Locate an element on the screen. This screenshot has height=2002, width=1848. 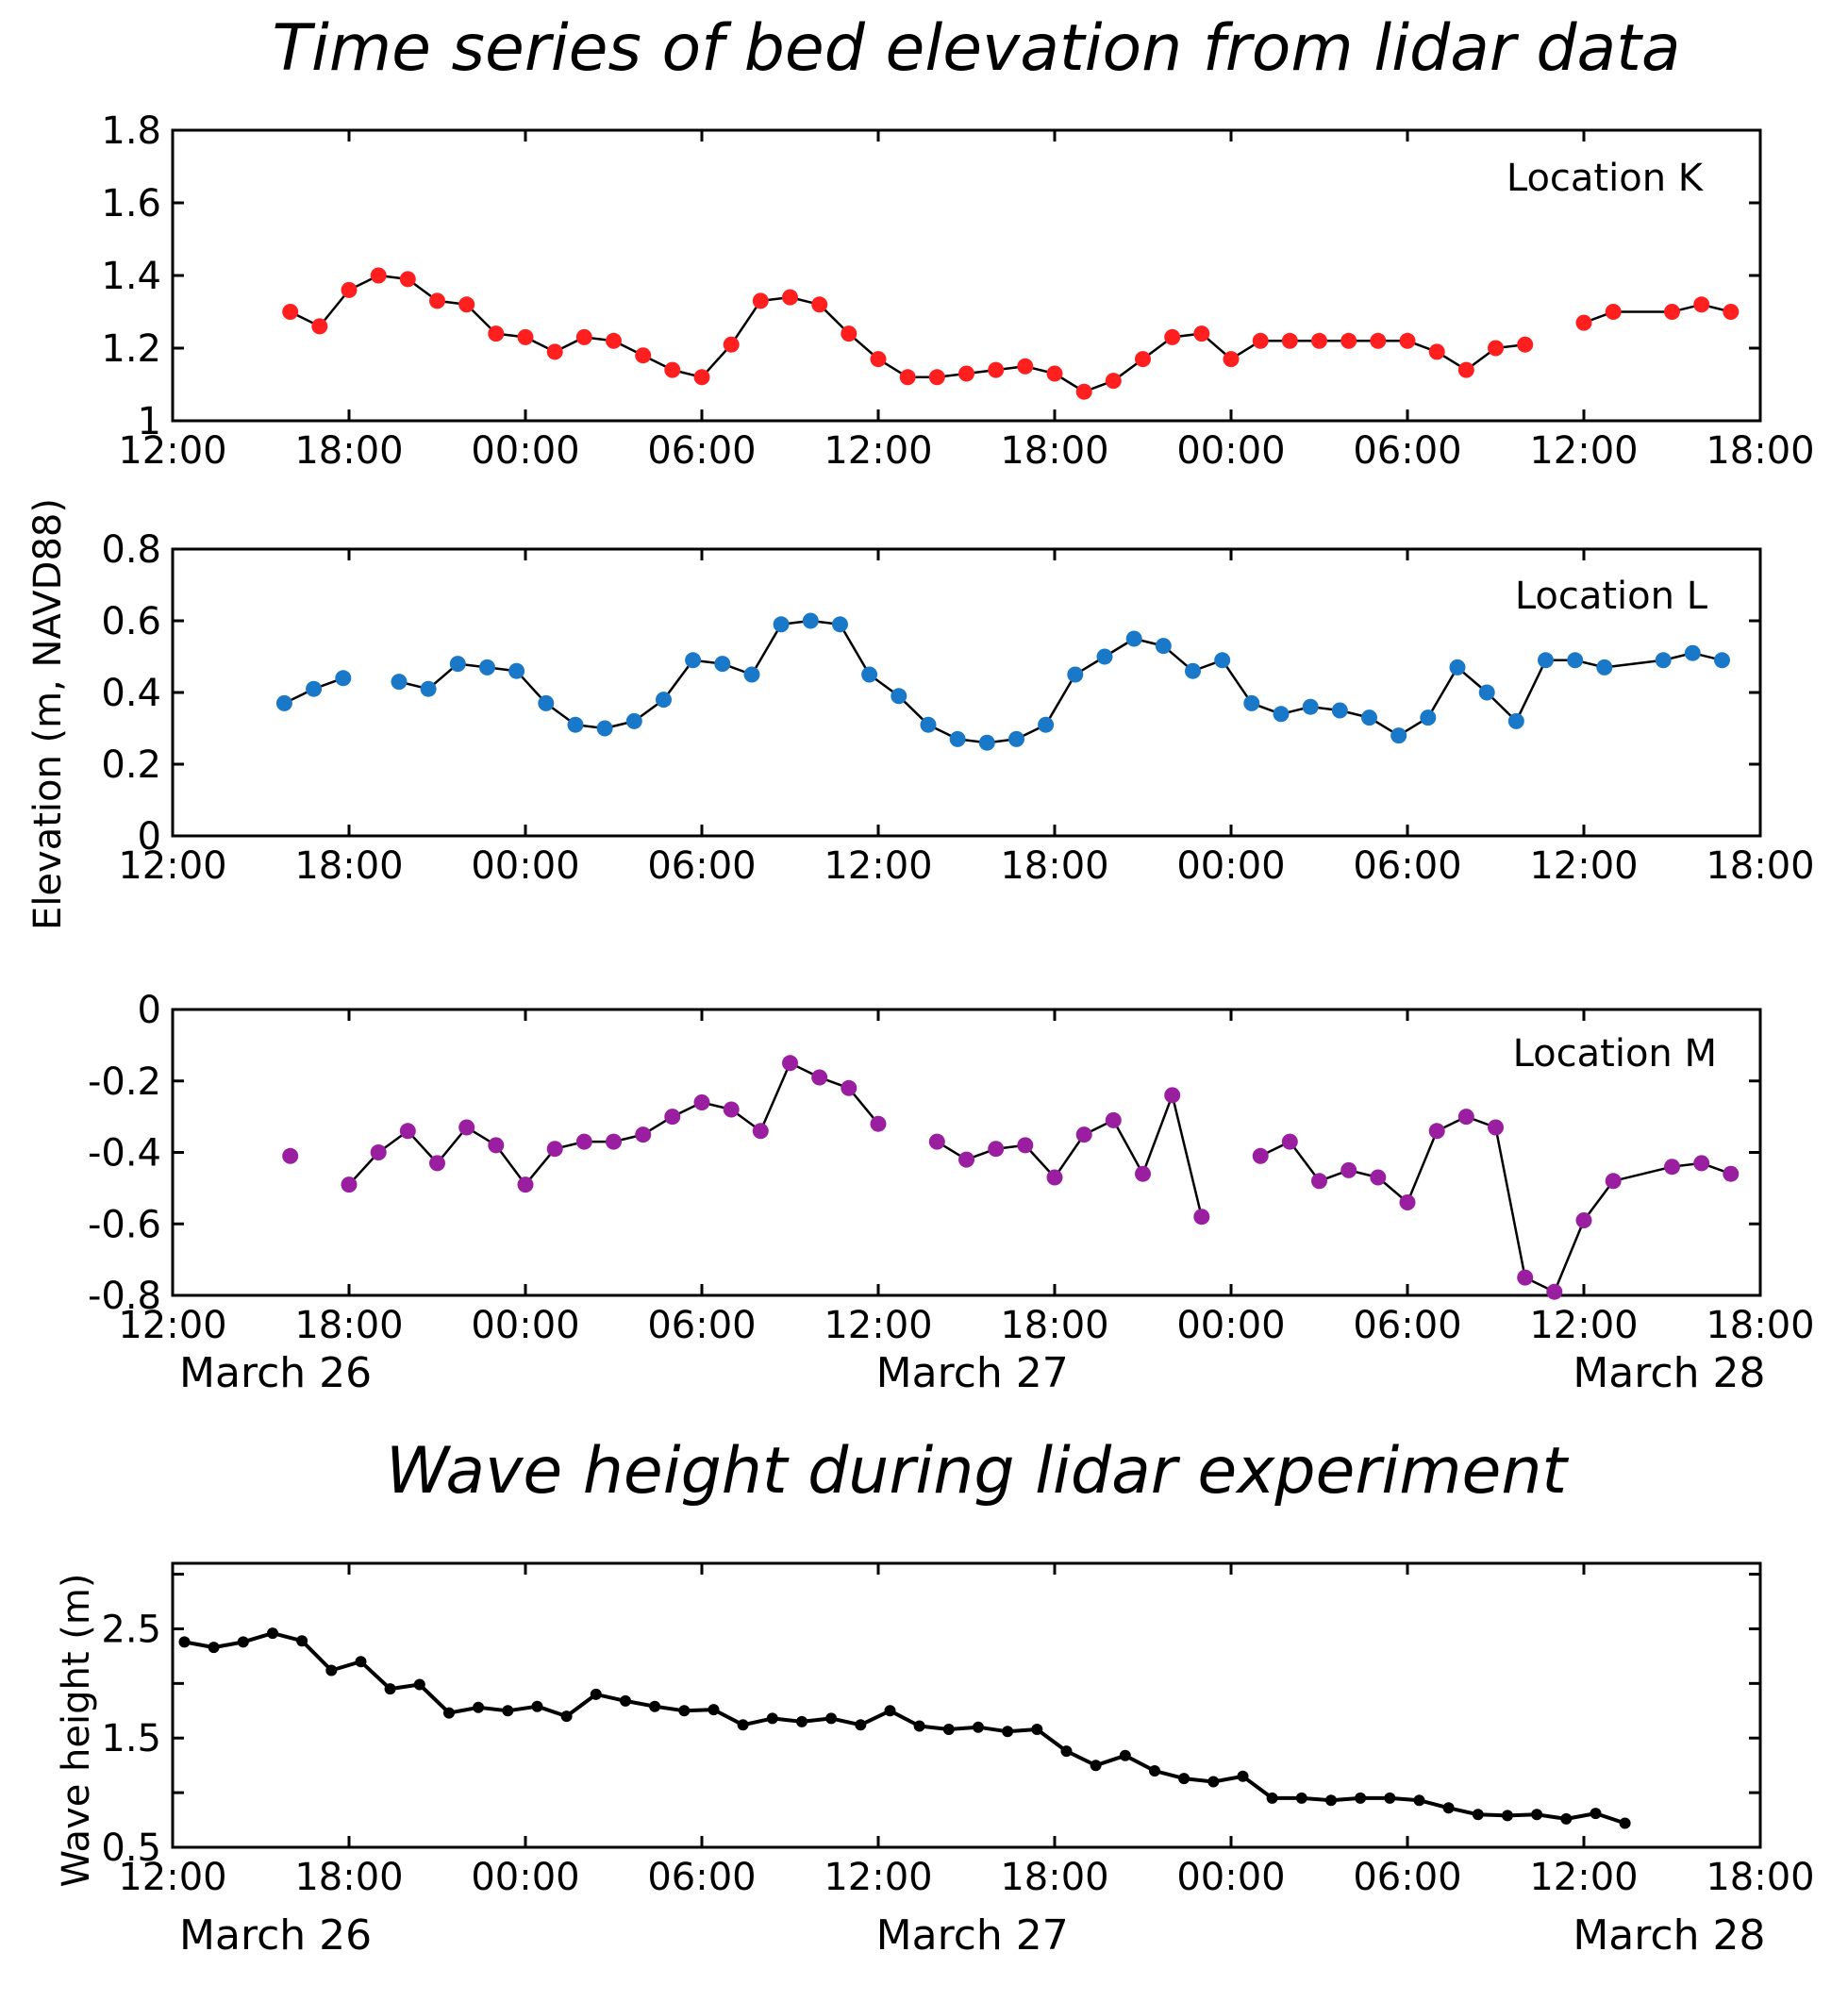
x-tick-label-l: 06:00 is located at coordinates (702, 866).